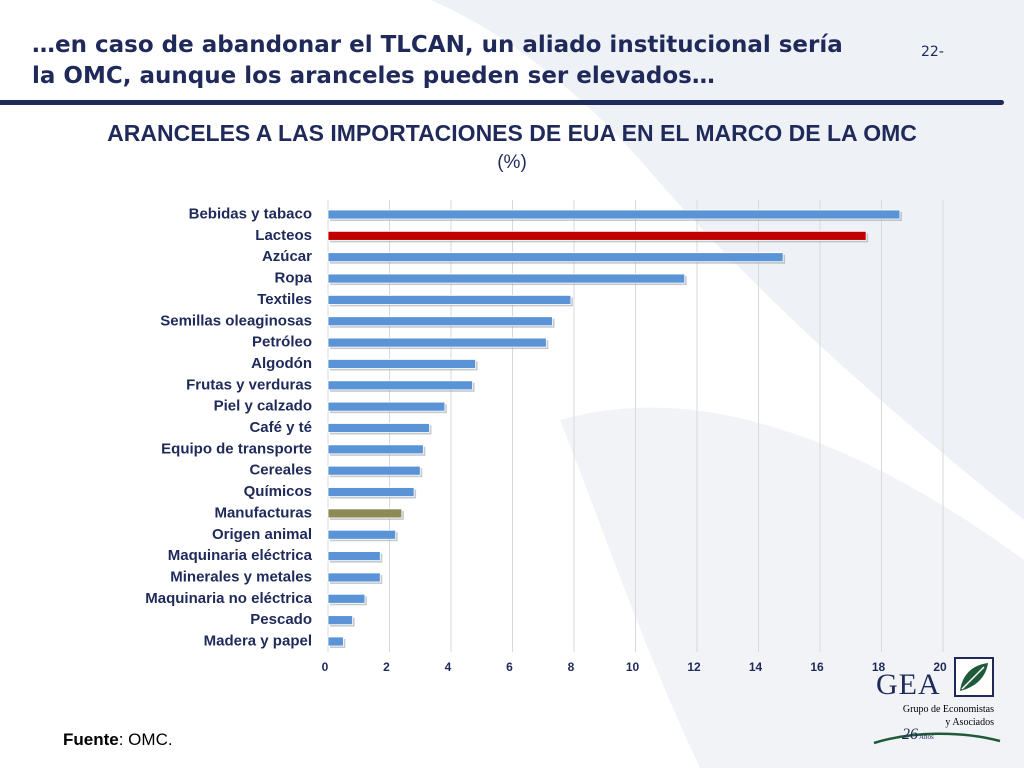 This screenshot has width=1024, height=768. Describe the element at coordinates (374, 470) in the screenshot. I see `bar-cereales` at that location.